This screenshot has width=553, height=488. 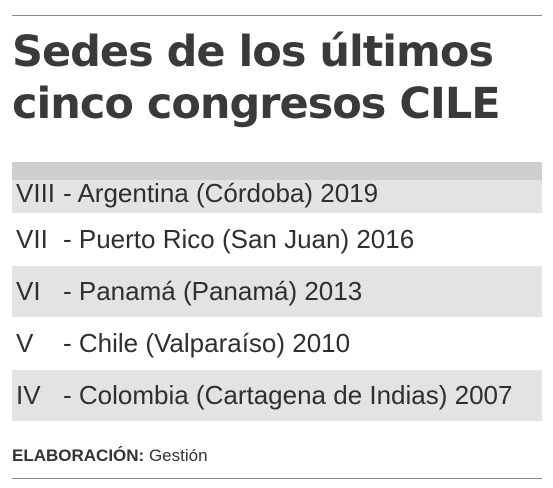 What do you see at coordinates (207, 343) in the screenshot?
I see `venue-text: - Chile (Valparaíso) 2010` at bounding box center [207, 343].